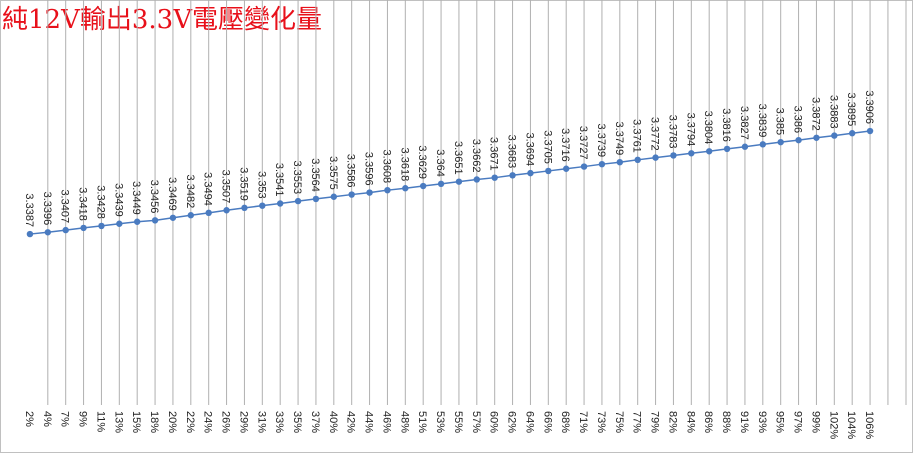 Image resolution: width=913 pixels, height=453 pixels. Describe the element at coordinates (404, 422) in the screenshot. I see `x-tick-label: 48%` at that location.